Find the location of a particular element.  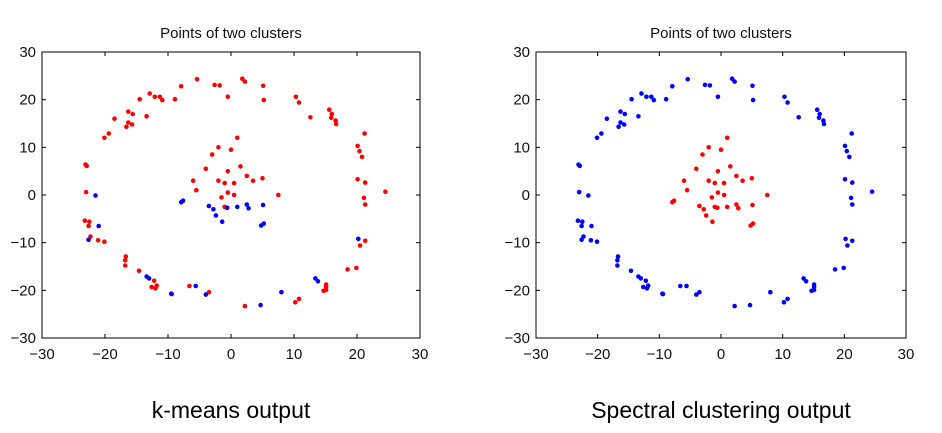

y-tick-label: −20 is located at coordinates (23, 290).